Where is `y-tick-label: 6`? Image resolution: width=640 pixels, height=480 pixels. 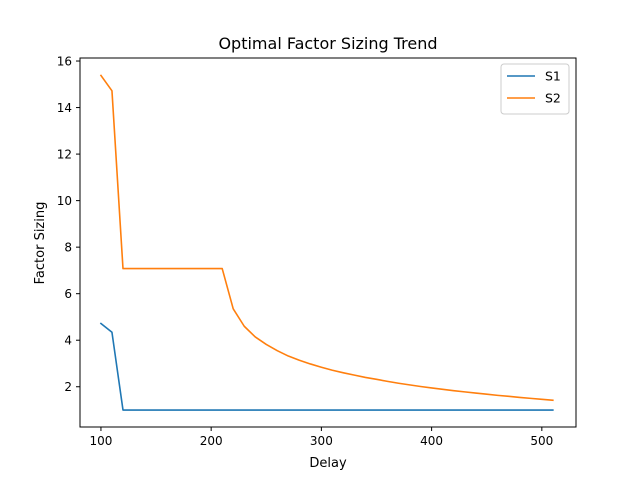
y-tick-label: 6 is located at coordinates (68, 294).